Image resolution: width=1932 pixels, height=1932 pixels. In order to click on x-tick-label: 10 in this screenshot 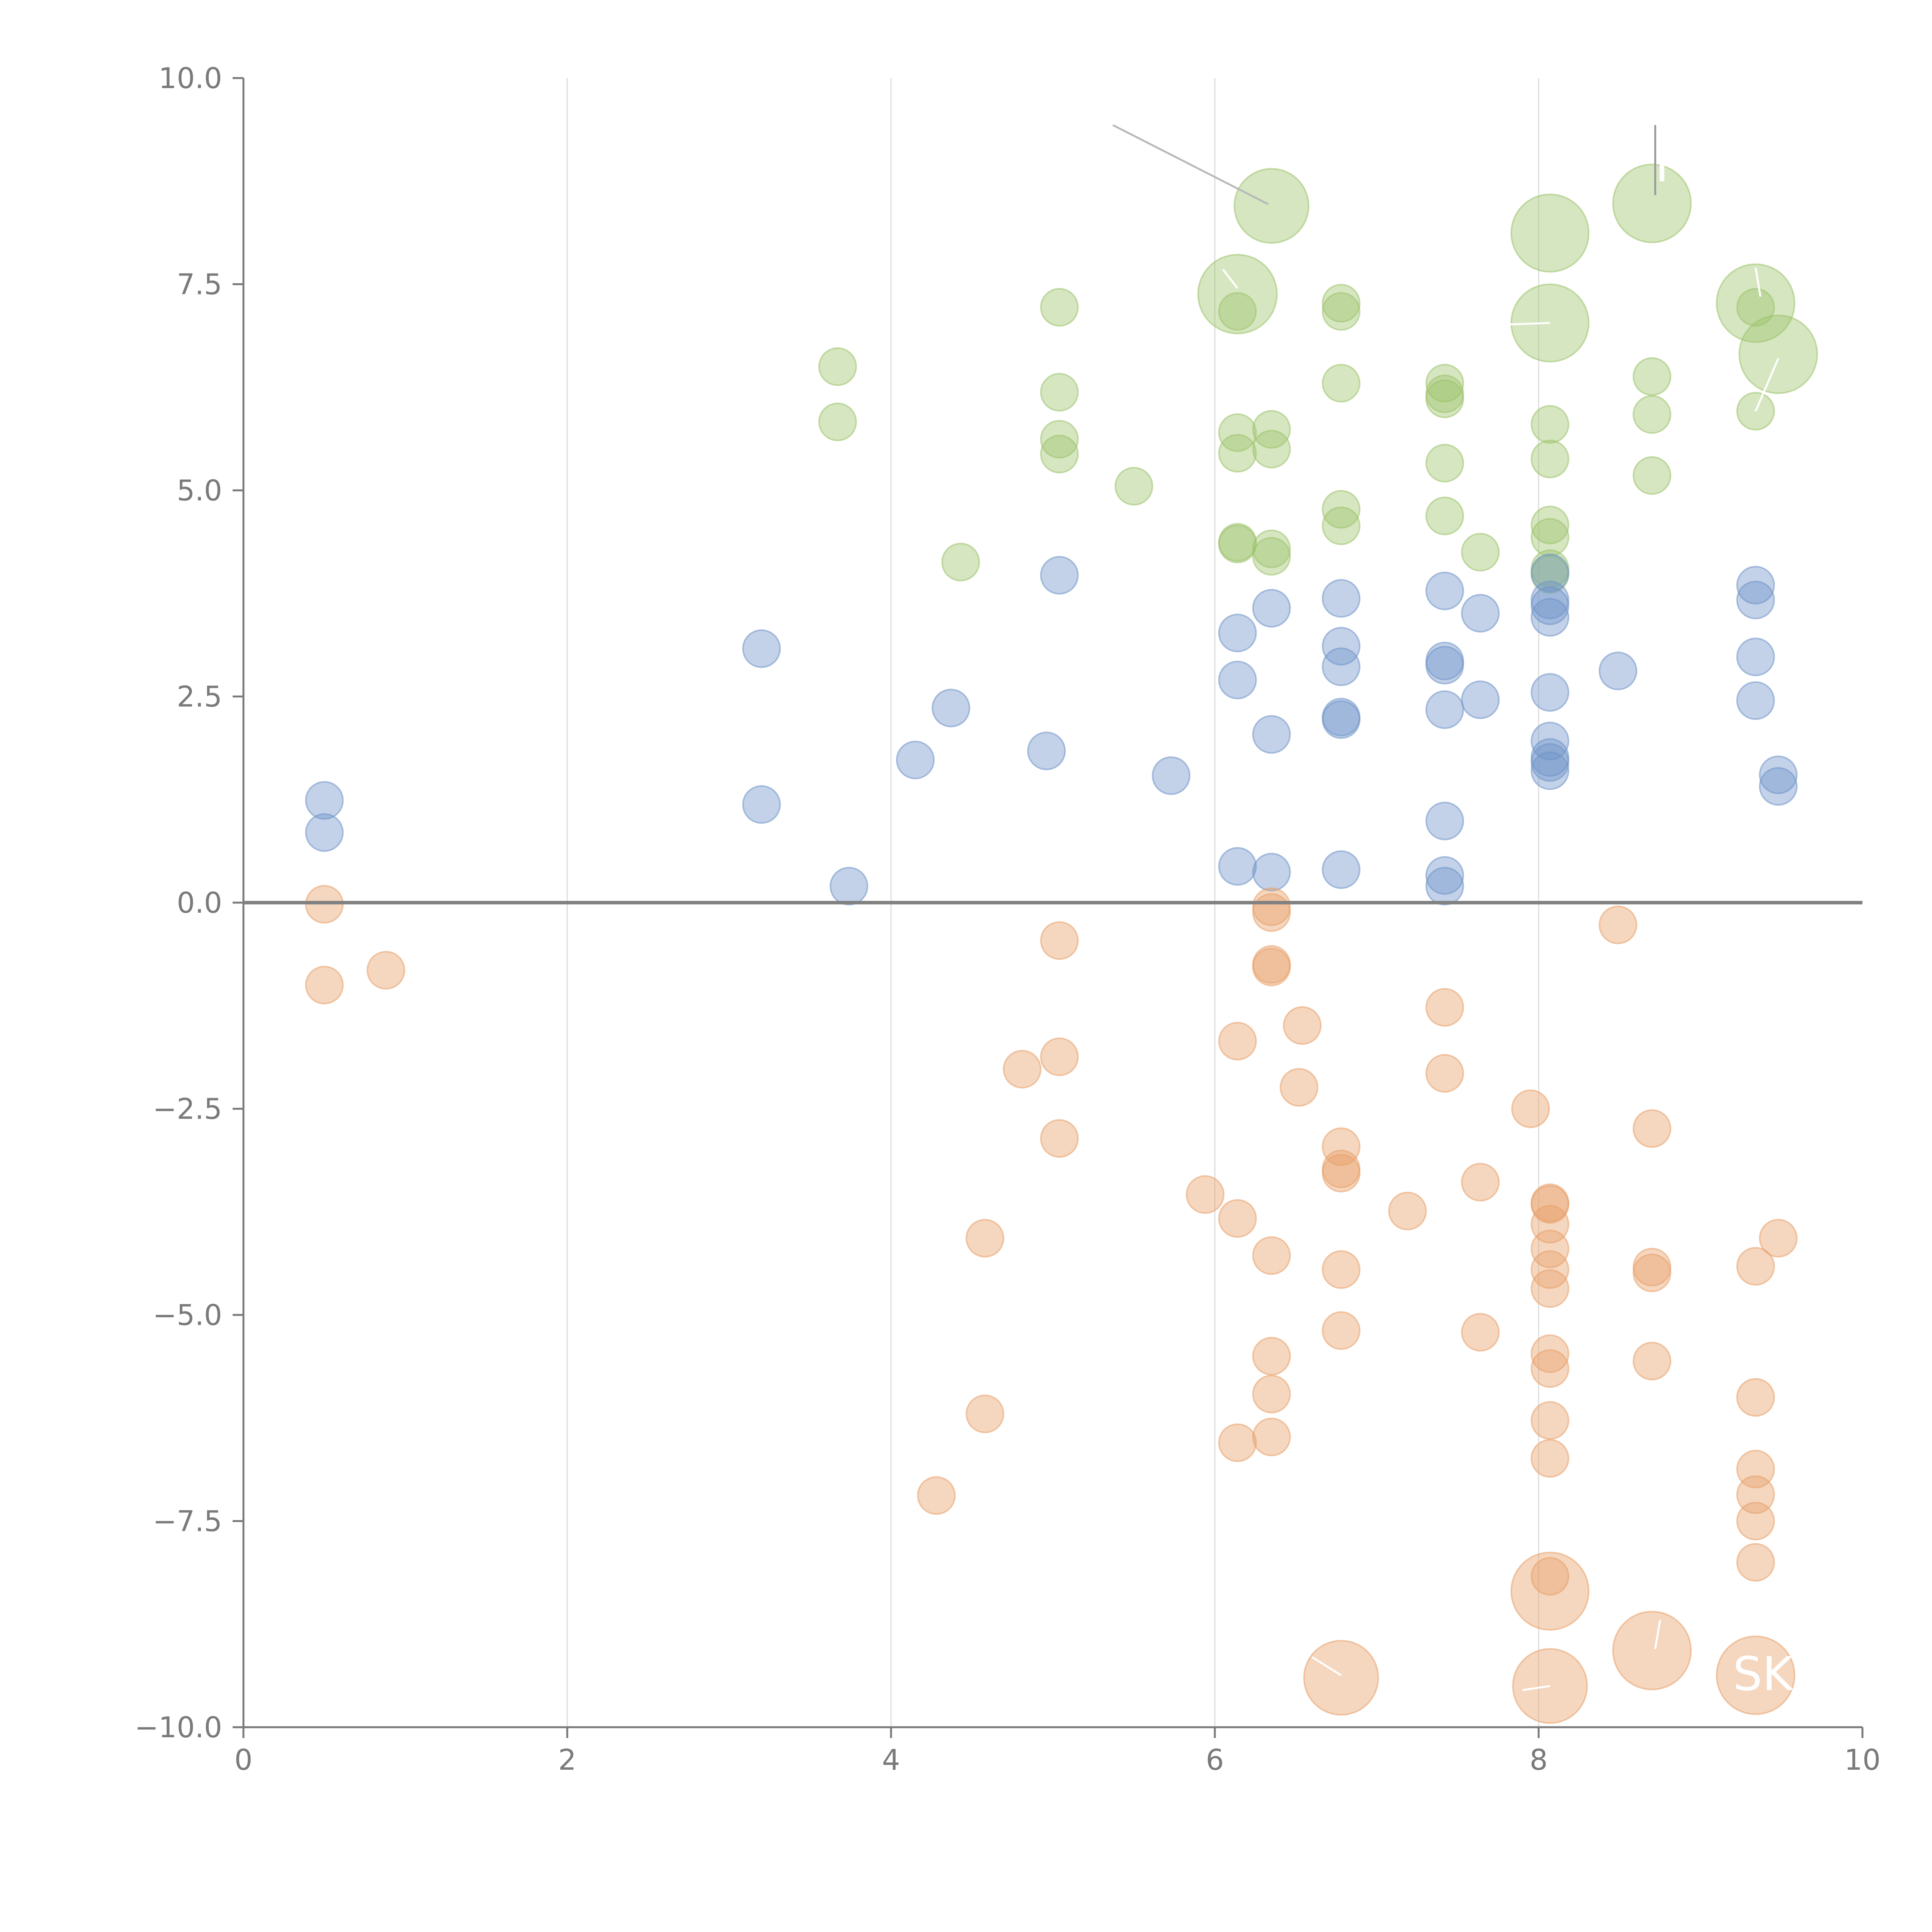, I will do `click(1863, 1760)`.